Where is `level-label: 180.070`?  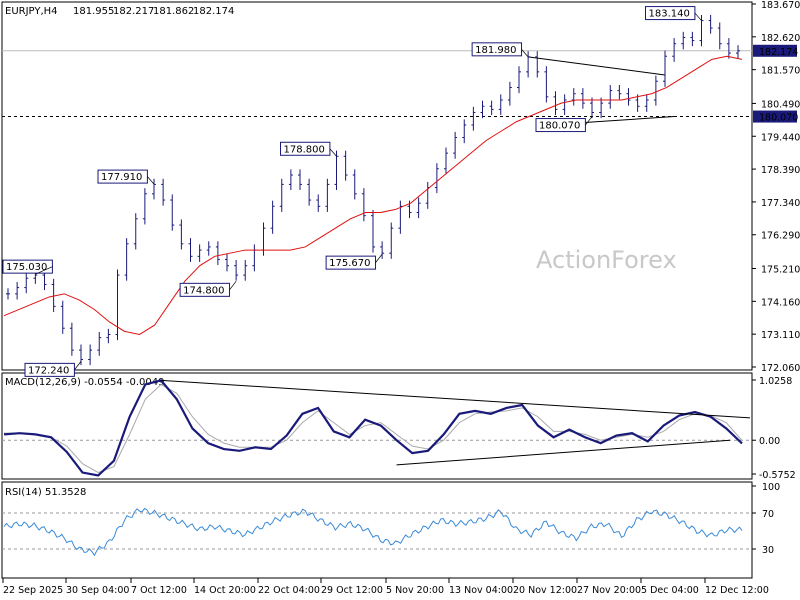
level-label: 180.070 is located at coordinates (559, 126).